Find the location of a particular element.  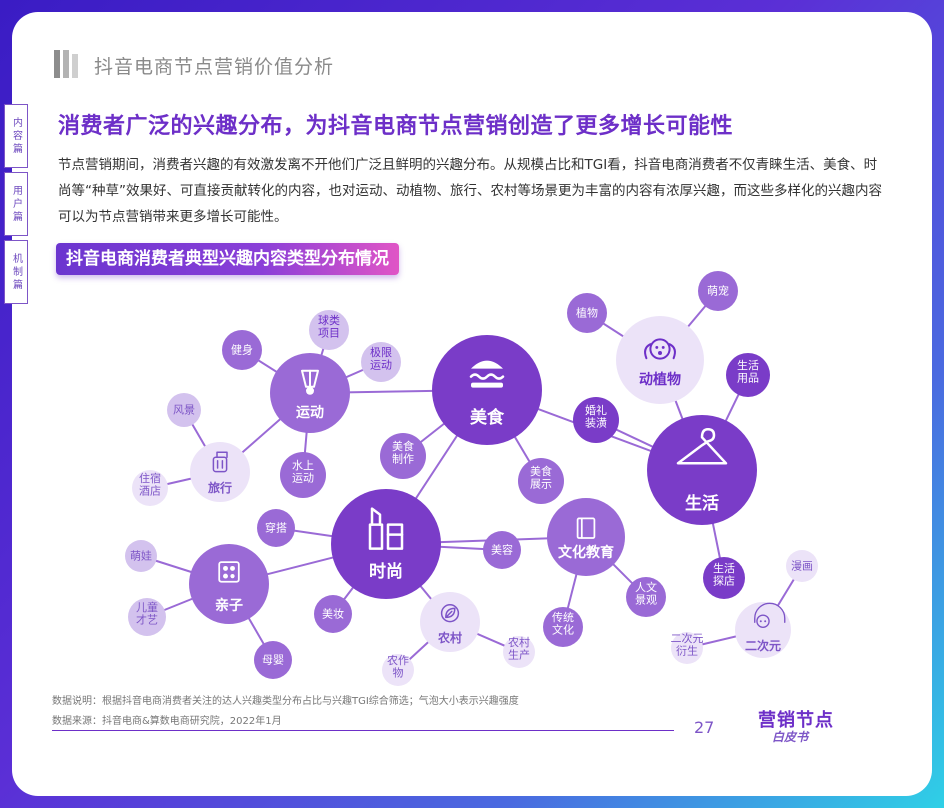

interest-bubble-child: 穿搭 is located at coordinates (276, 528).